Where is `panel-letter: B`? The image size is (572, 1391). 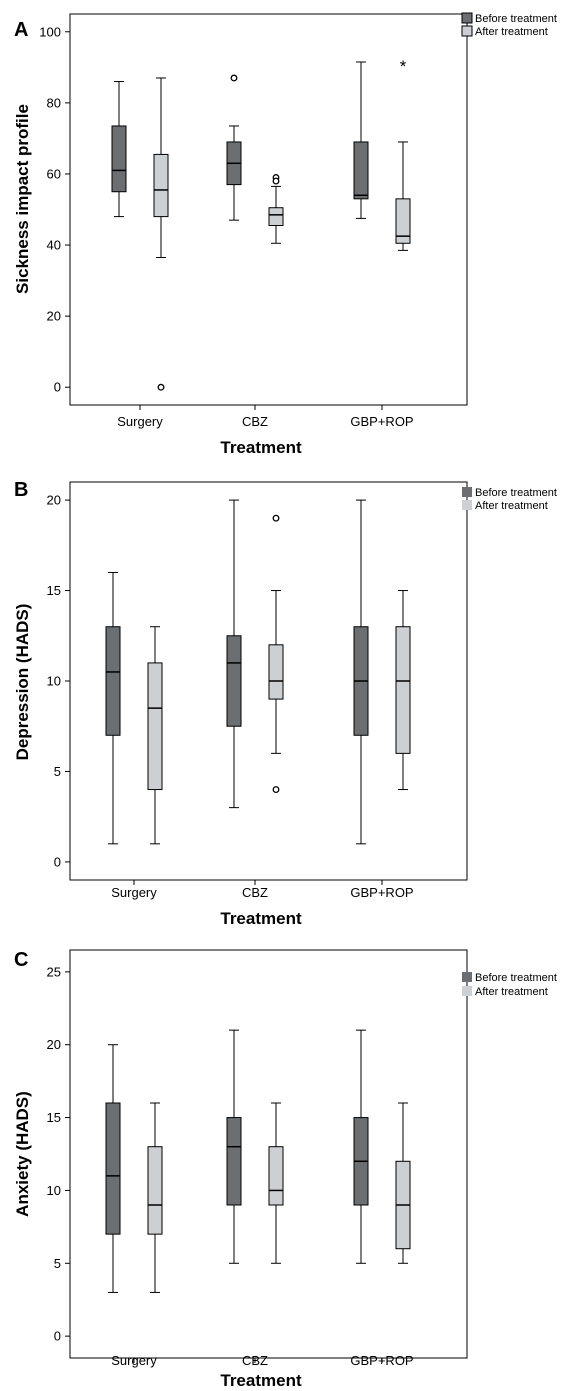
panel-letter: B is located at coordinates (21, 490).